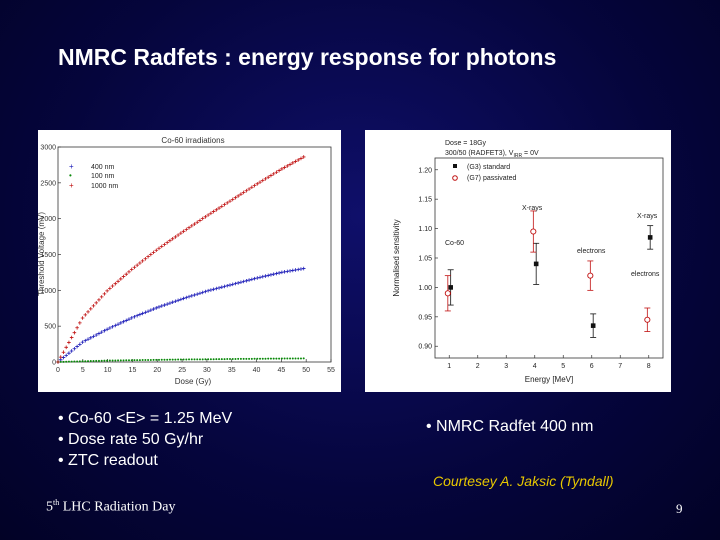 This screenshot has width=720, height=540. I want to click on y-axis-label: Threshold Voltage (mV), so click(42, 254).